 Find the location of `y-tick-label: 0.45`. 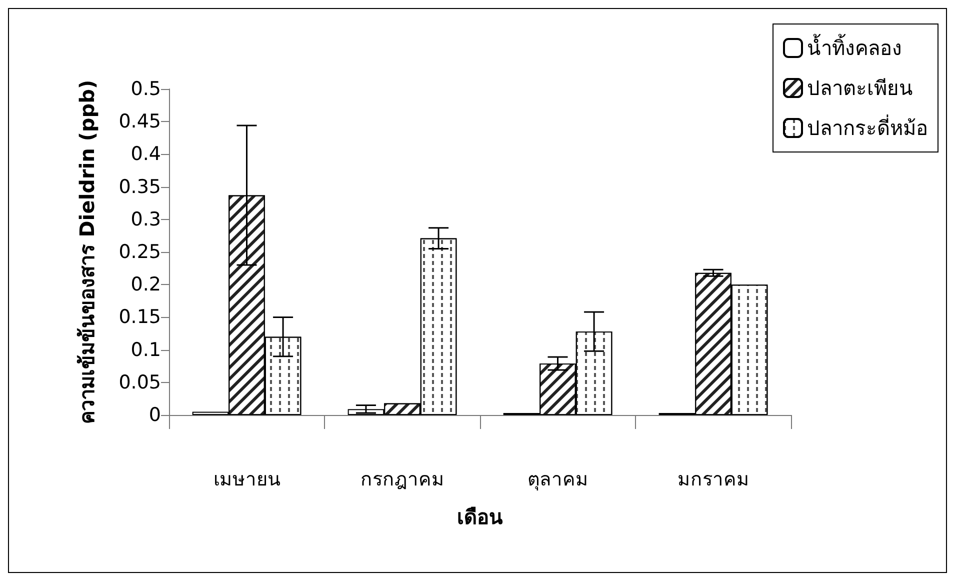

y-tick-label: 0.45 is located at coordinates (139, 121).